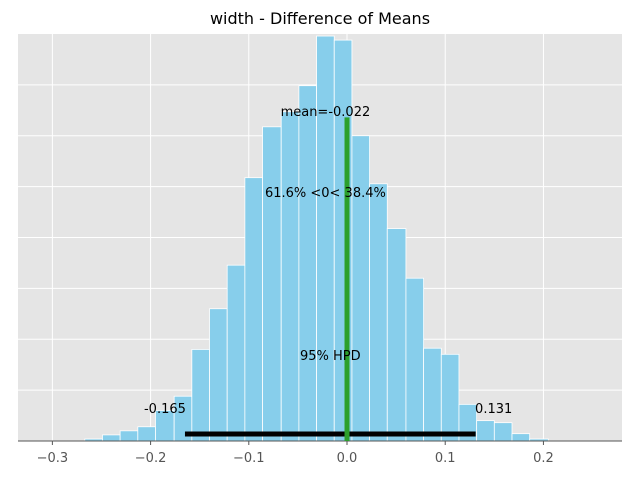 This screenshot has height=480, width=640. What do you see at coordinates (543, 458) in the screenshot?
I see `x-tick-label: 0.2` at bounding box center [543, 458].